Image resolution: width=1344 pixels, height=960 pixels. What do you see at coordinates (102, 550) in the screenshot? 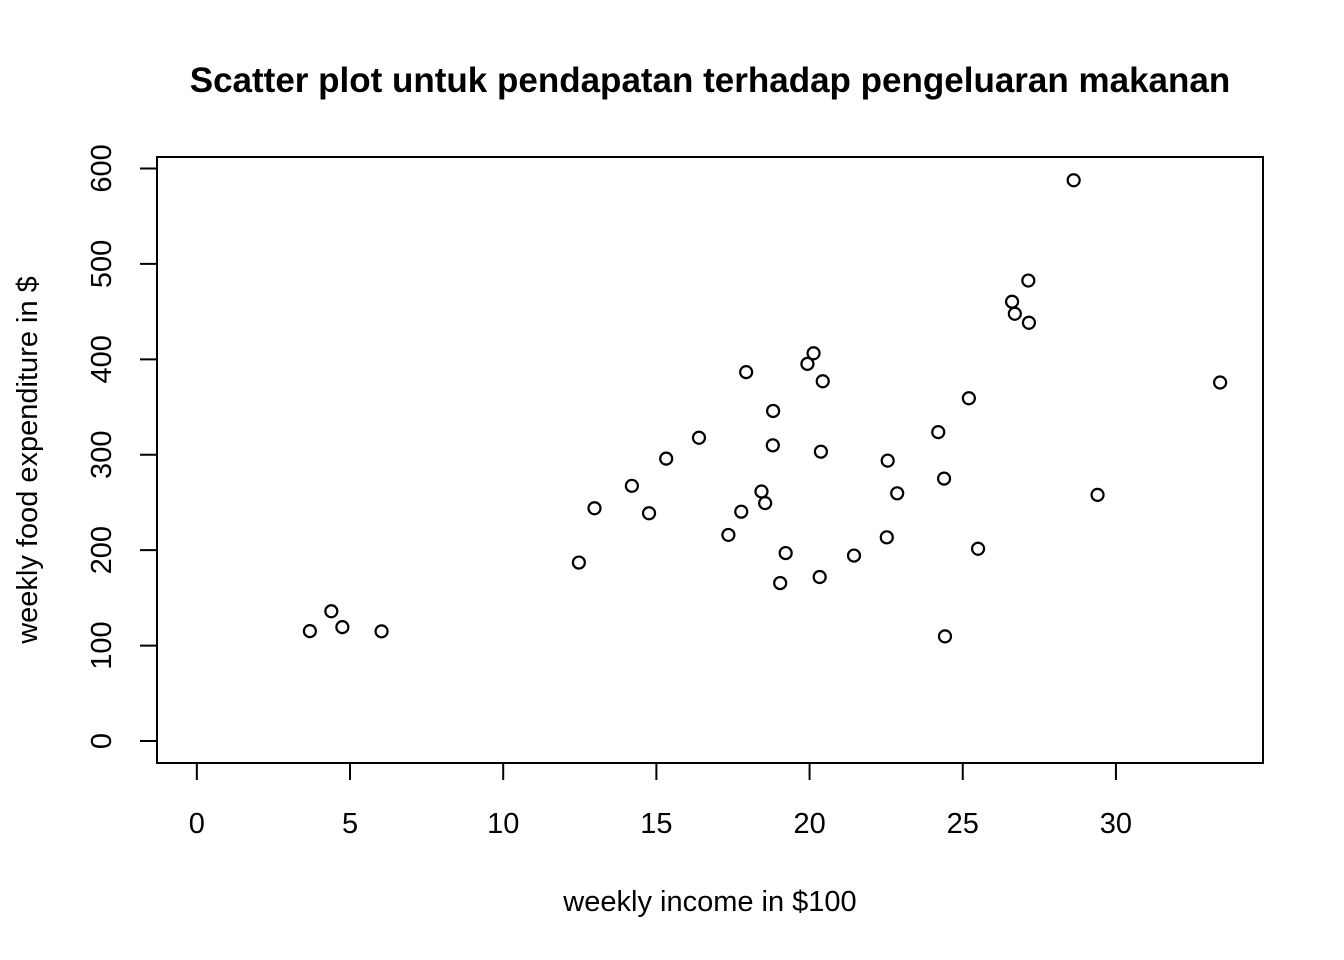
I see `y-tick-label: 200` at bounding box center [102, 550].